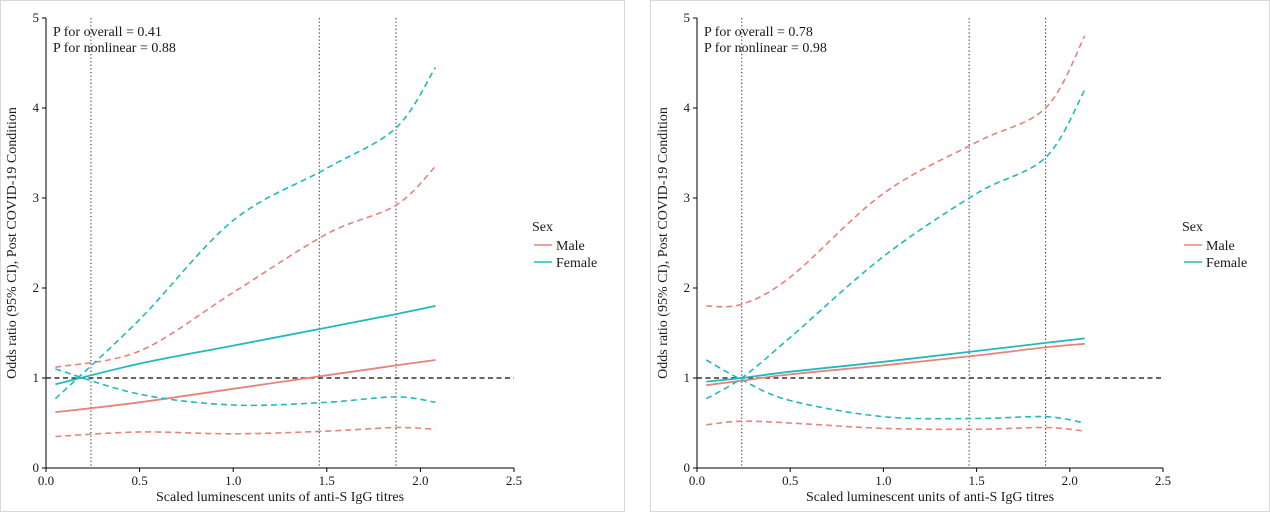  I want to click on p-value-annotation: P for overall = 0.78, so click(758, 32).